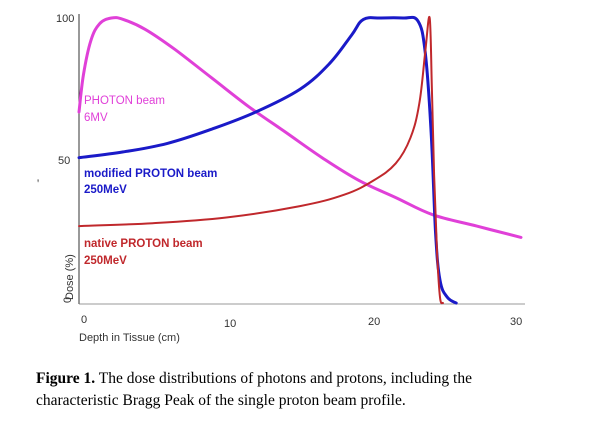  Describe the element at coordinates (374, 322) in the screenshot. I see `x-tick-label-20: 20` at that location.